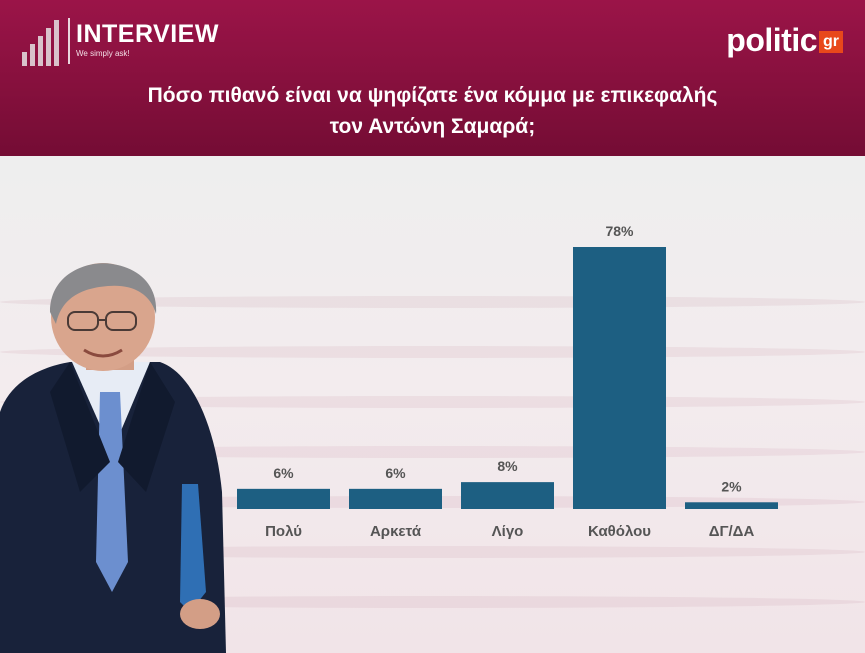 The height and width of the screenshot is (653, 865). What do you see at coordinates (731, 486) in the screenshot?
I see `data-label-5: 2%` at bounding box center [731, 486].